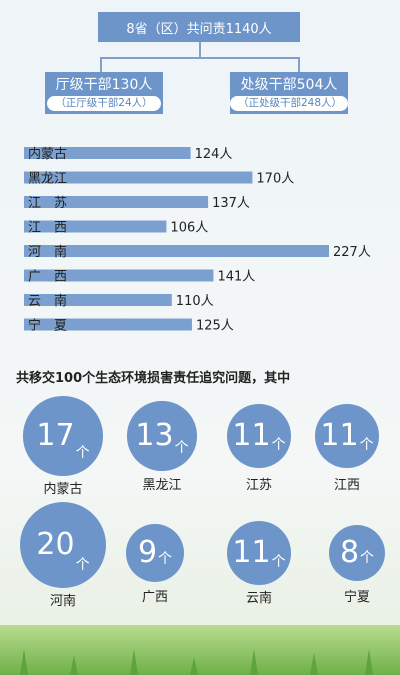  What do you see at coordinates (236, 277) in the screenshot?
I see `bar-value-label: 141人` at bounding box center [236, 277].